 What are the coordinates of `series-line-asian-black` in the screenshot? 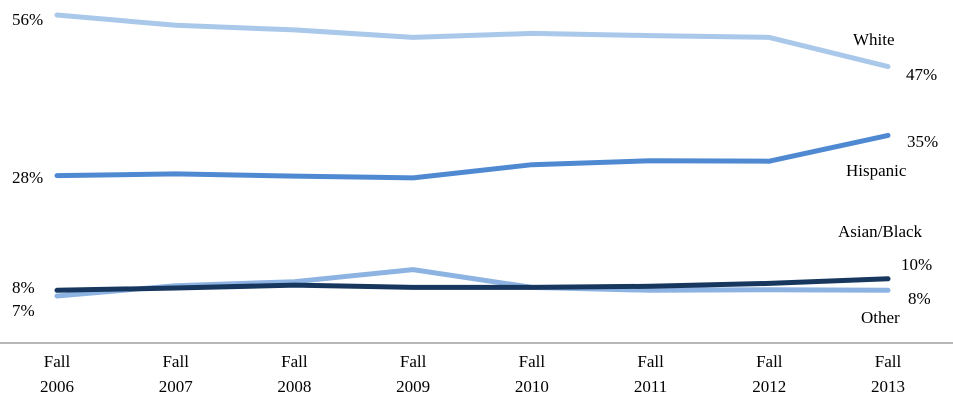 It's located at (472, 284).